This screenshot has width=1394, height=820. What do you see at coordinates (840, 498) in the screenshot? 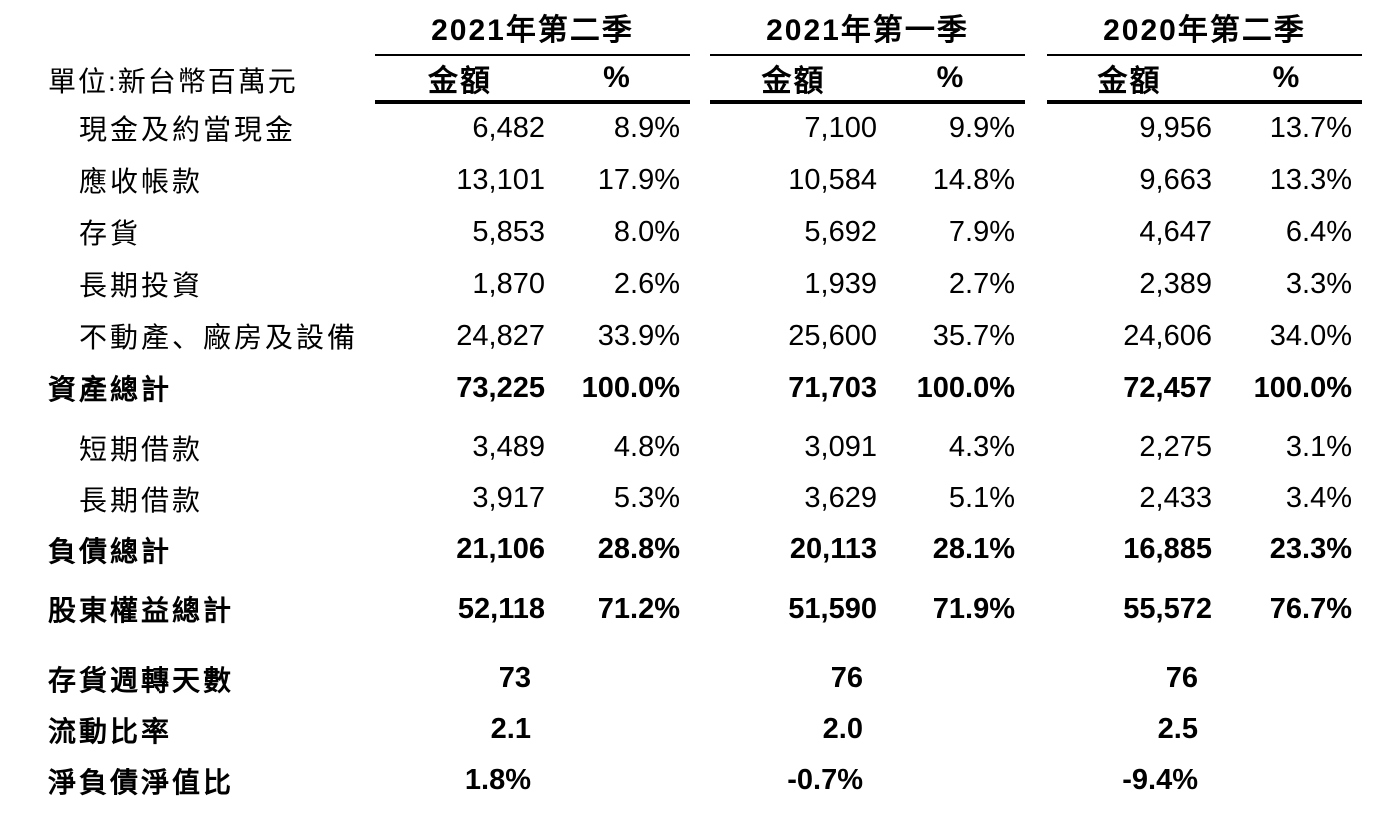
I see `amount-cell: 3,629` at bounding box center [840, 498].